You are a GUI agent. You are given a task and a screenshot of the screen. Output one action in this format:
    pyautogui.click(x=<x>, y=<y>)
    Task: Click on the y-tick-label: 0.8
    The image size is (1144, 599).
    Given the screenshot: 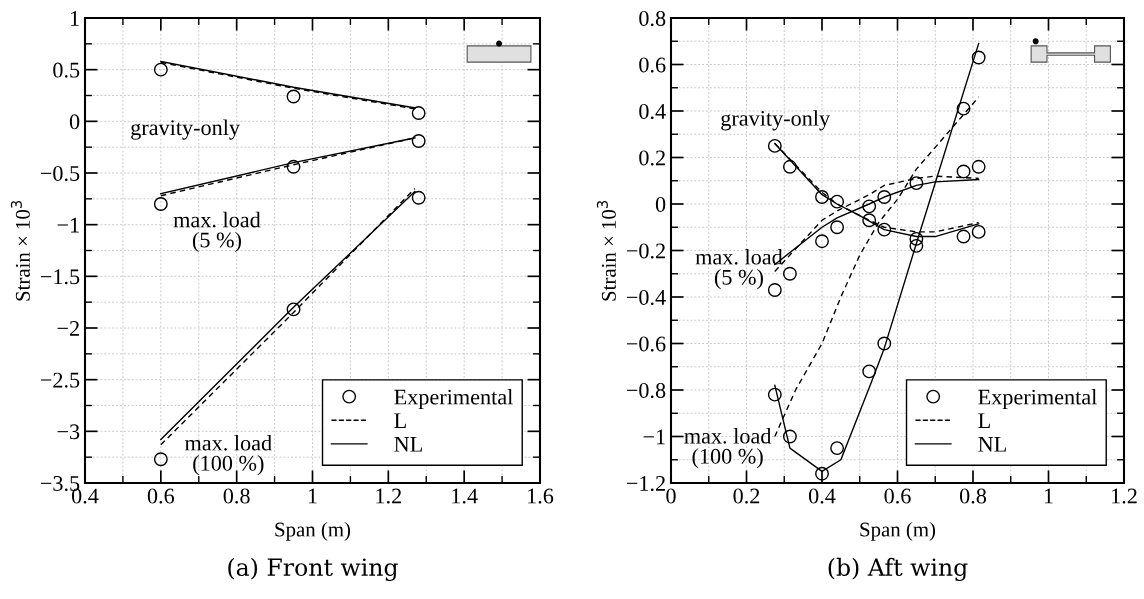 What is the action you would take?
    pyautogui.click(x=652, y=18)
    